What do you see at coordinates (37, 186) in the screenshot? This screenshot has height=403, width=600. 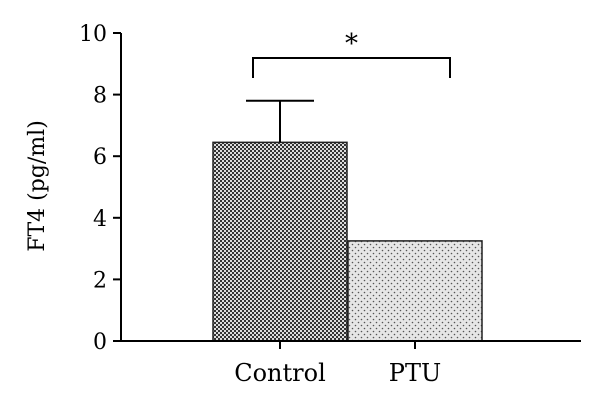 I see `y-axis-label: FT4 (pg/ml)` at bounding box center [37, 186].